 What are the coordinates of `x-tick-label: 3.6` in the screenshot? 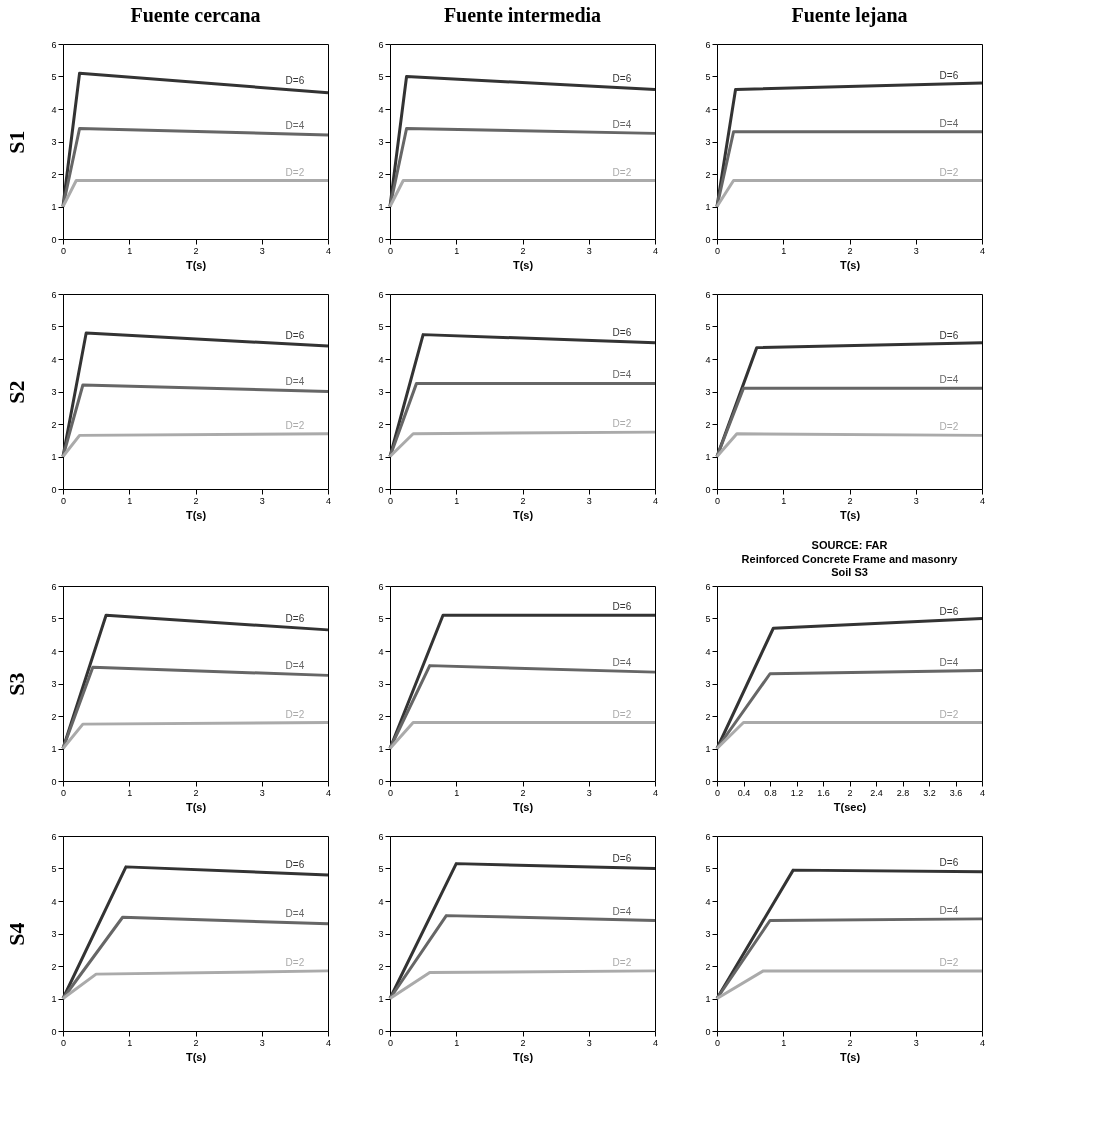 It's located at (956, 792).